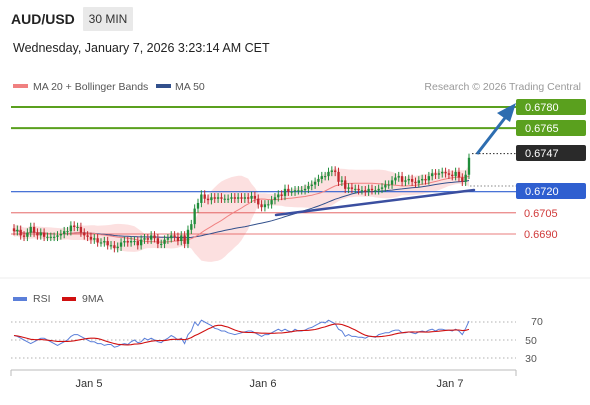 The image size is (590, 405). I want to click on price-tag-0720-box, so click(551, 191).